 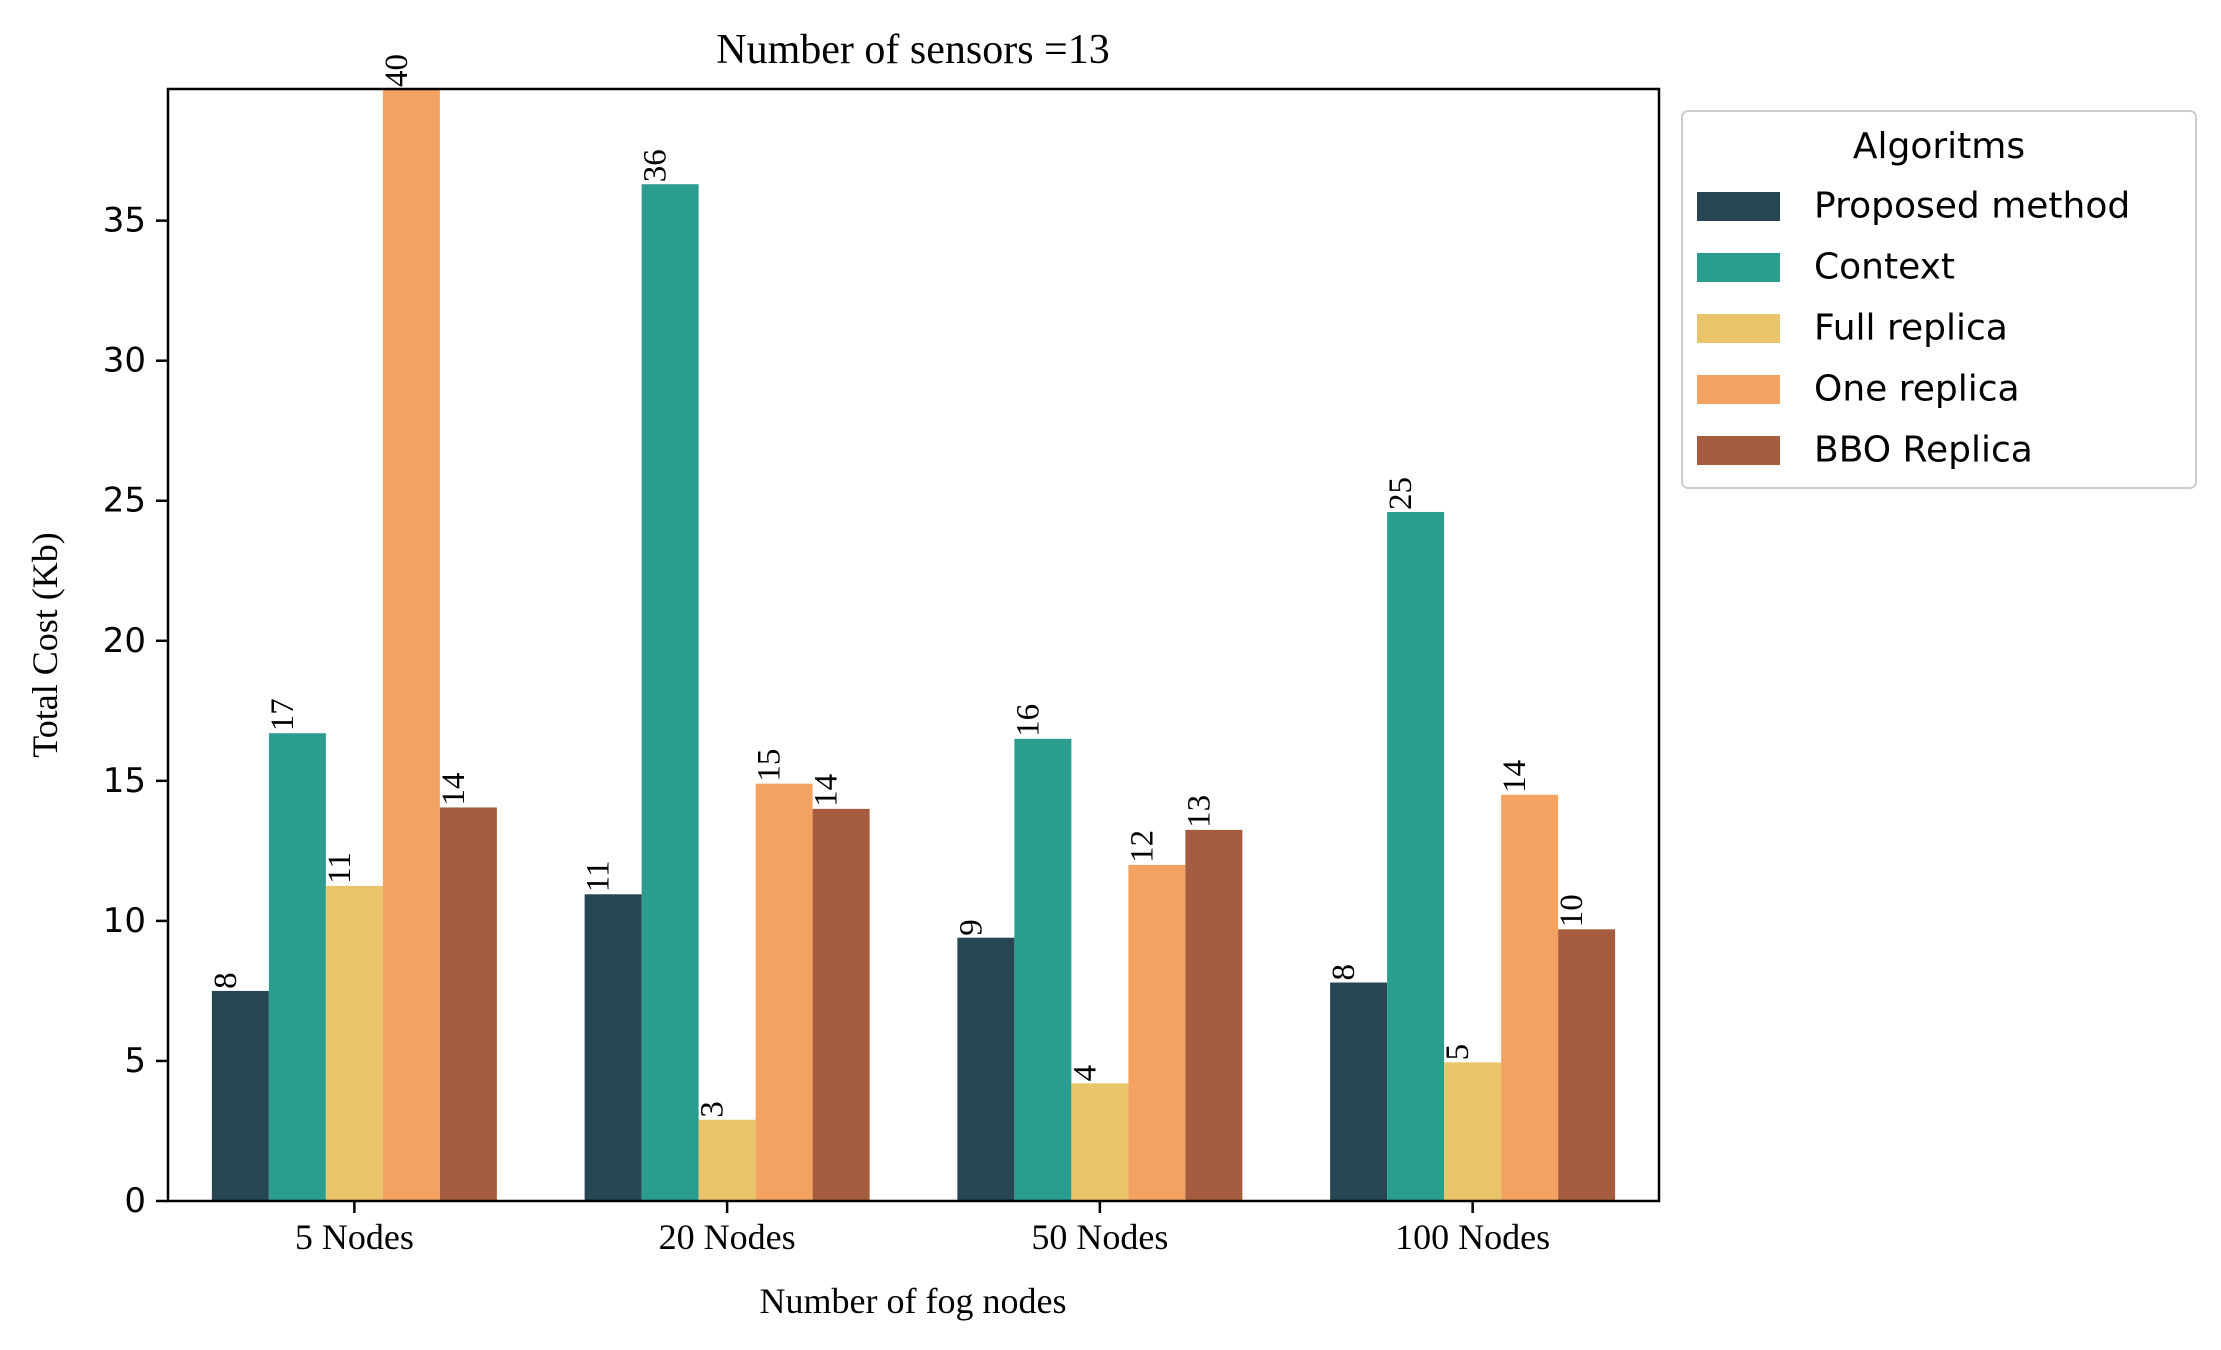 I want to click on bar-data-label: 10, so click(x=1572, y=910).